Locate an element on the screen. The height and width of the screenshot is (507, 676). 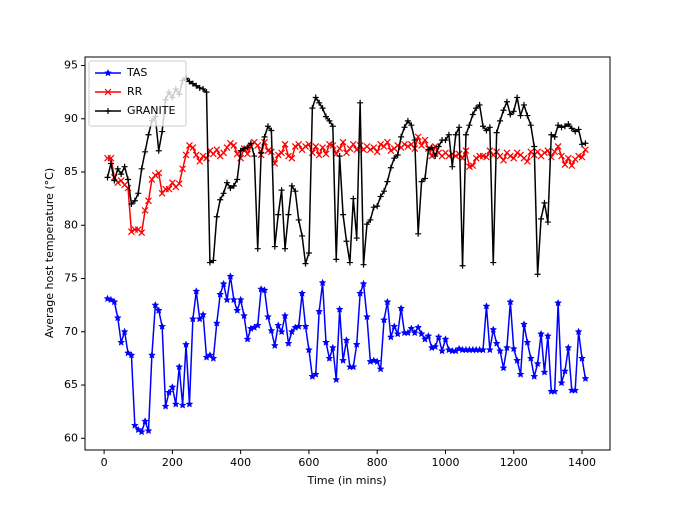
x-tick-label: 400 is located at coordinates (240, 462).